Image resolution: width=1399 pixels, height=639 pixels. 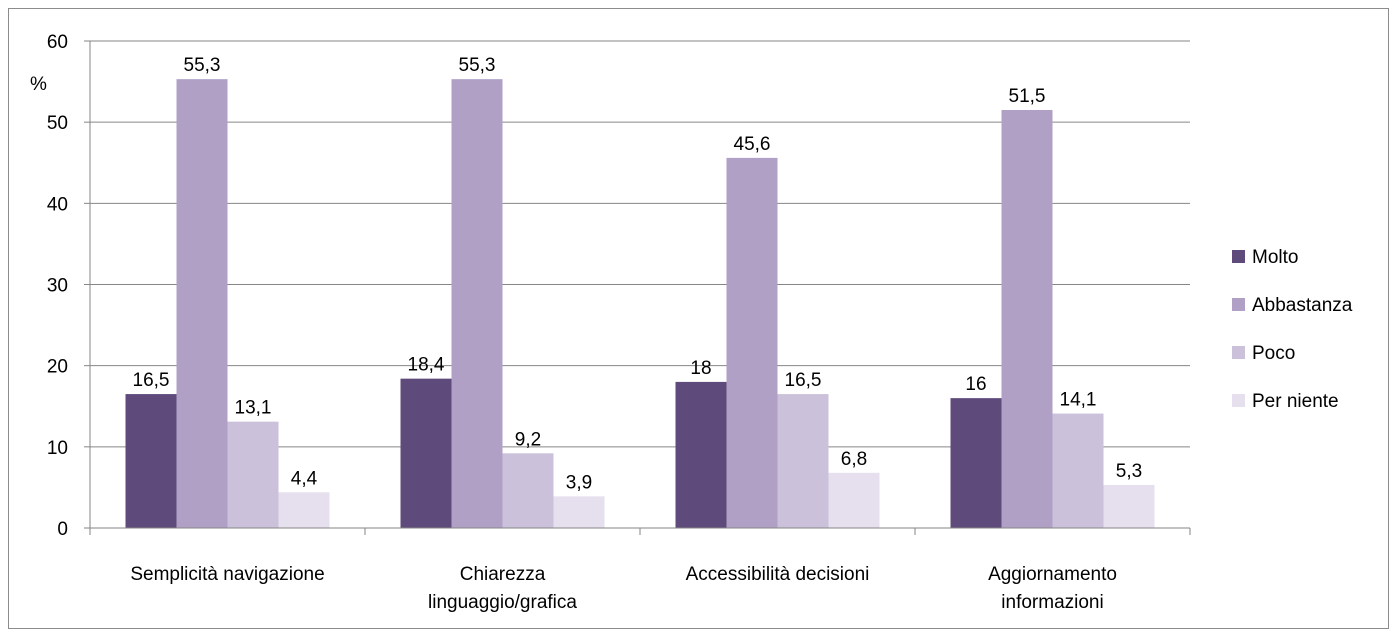 What do you see at coordinates (62, 529) in the screenshot?
I see `y-tick-label: 0` at bounding box center [62, 529].